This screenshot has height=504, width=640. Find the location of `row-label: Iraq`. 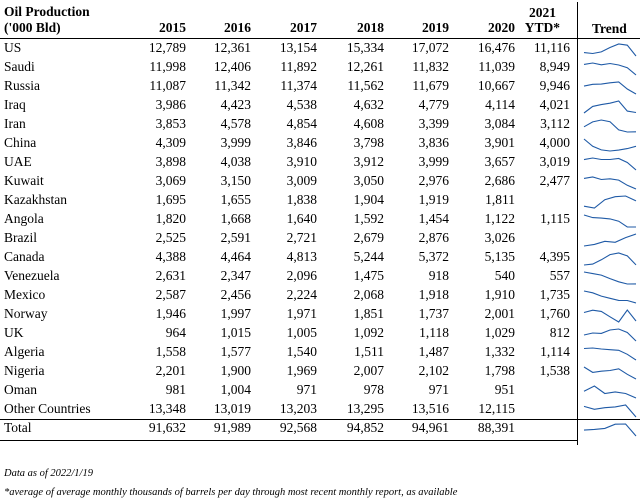

row-label: Iraq is located at coordinates (15, 104).